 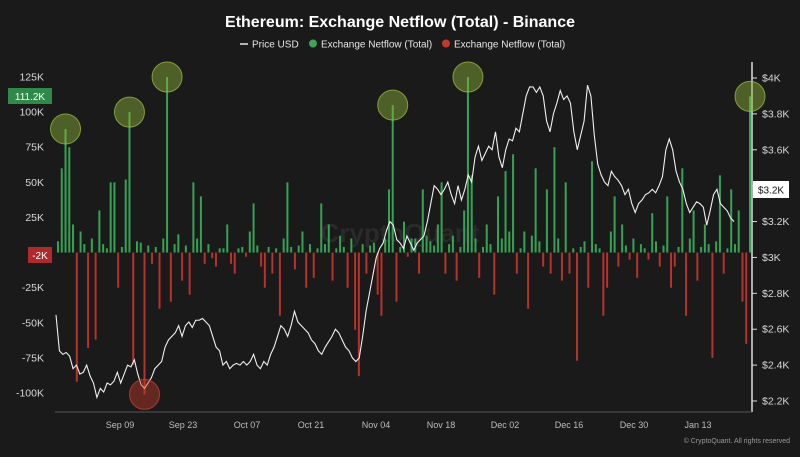 I want to click on x-tick-label: Oct 21, so click(x=311, y=425).